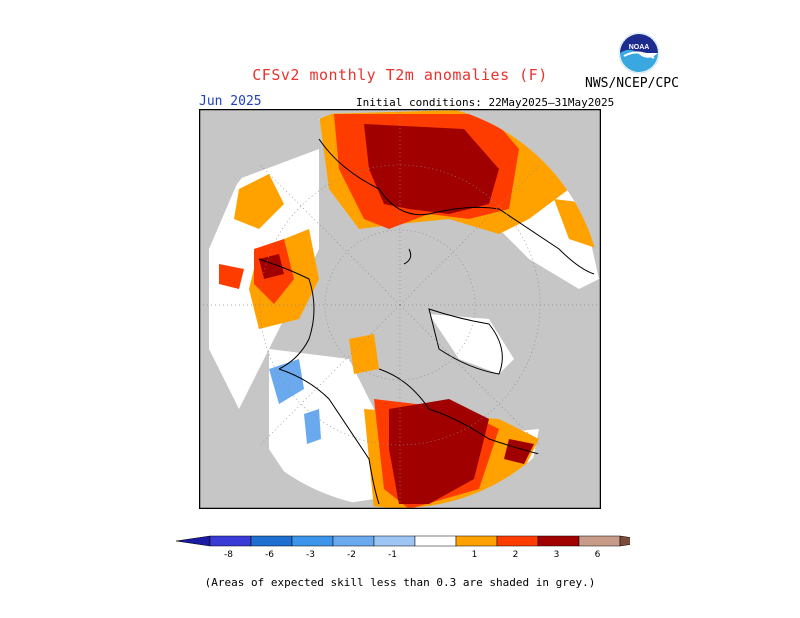  I want to click on colorbar-arrow-low, so click(193, 541).